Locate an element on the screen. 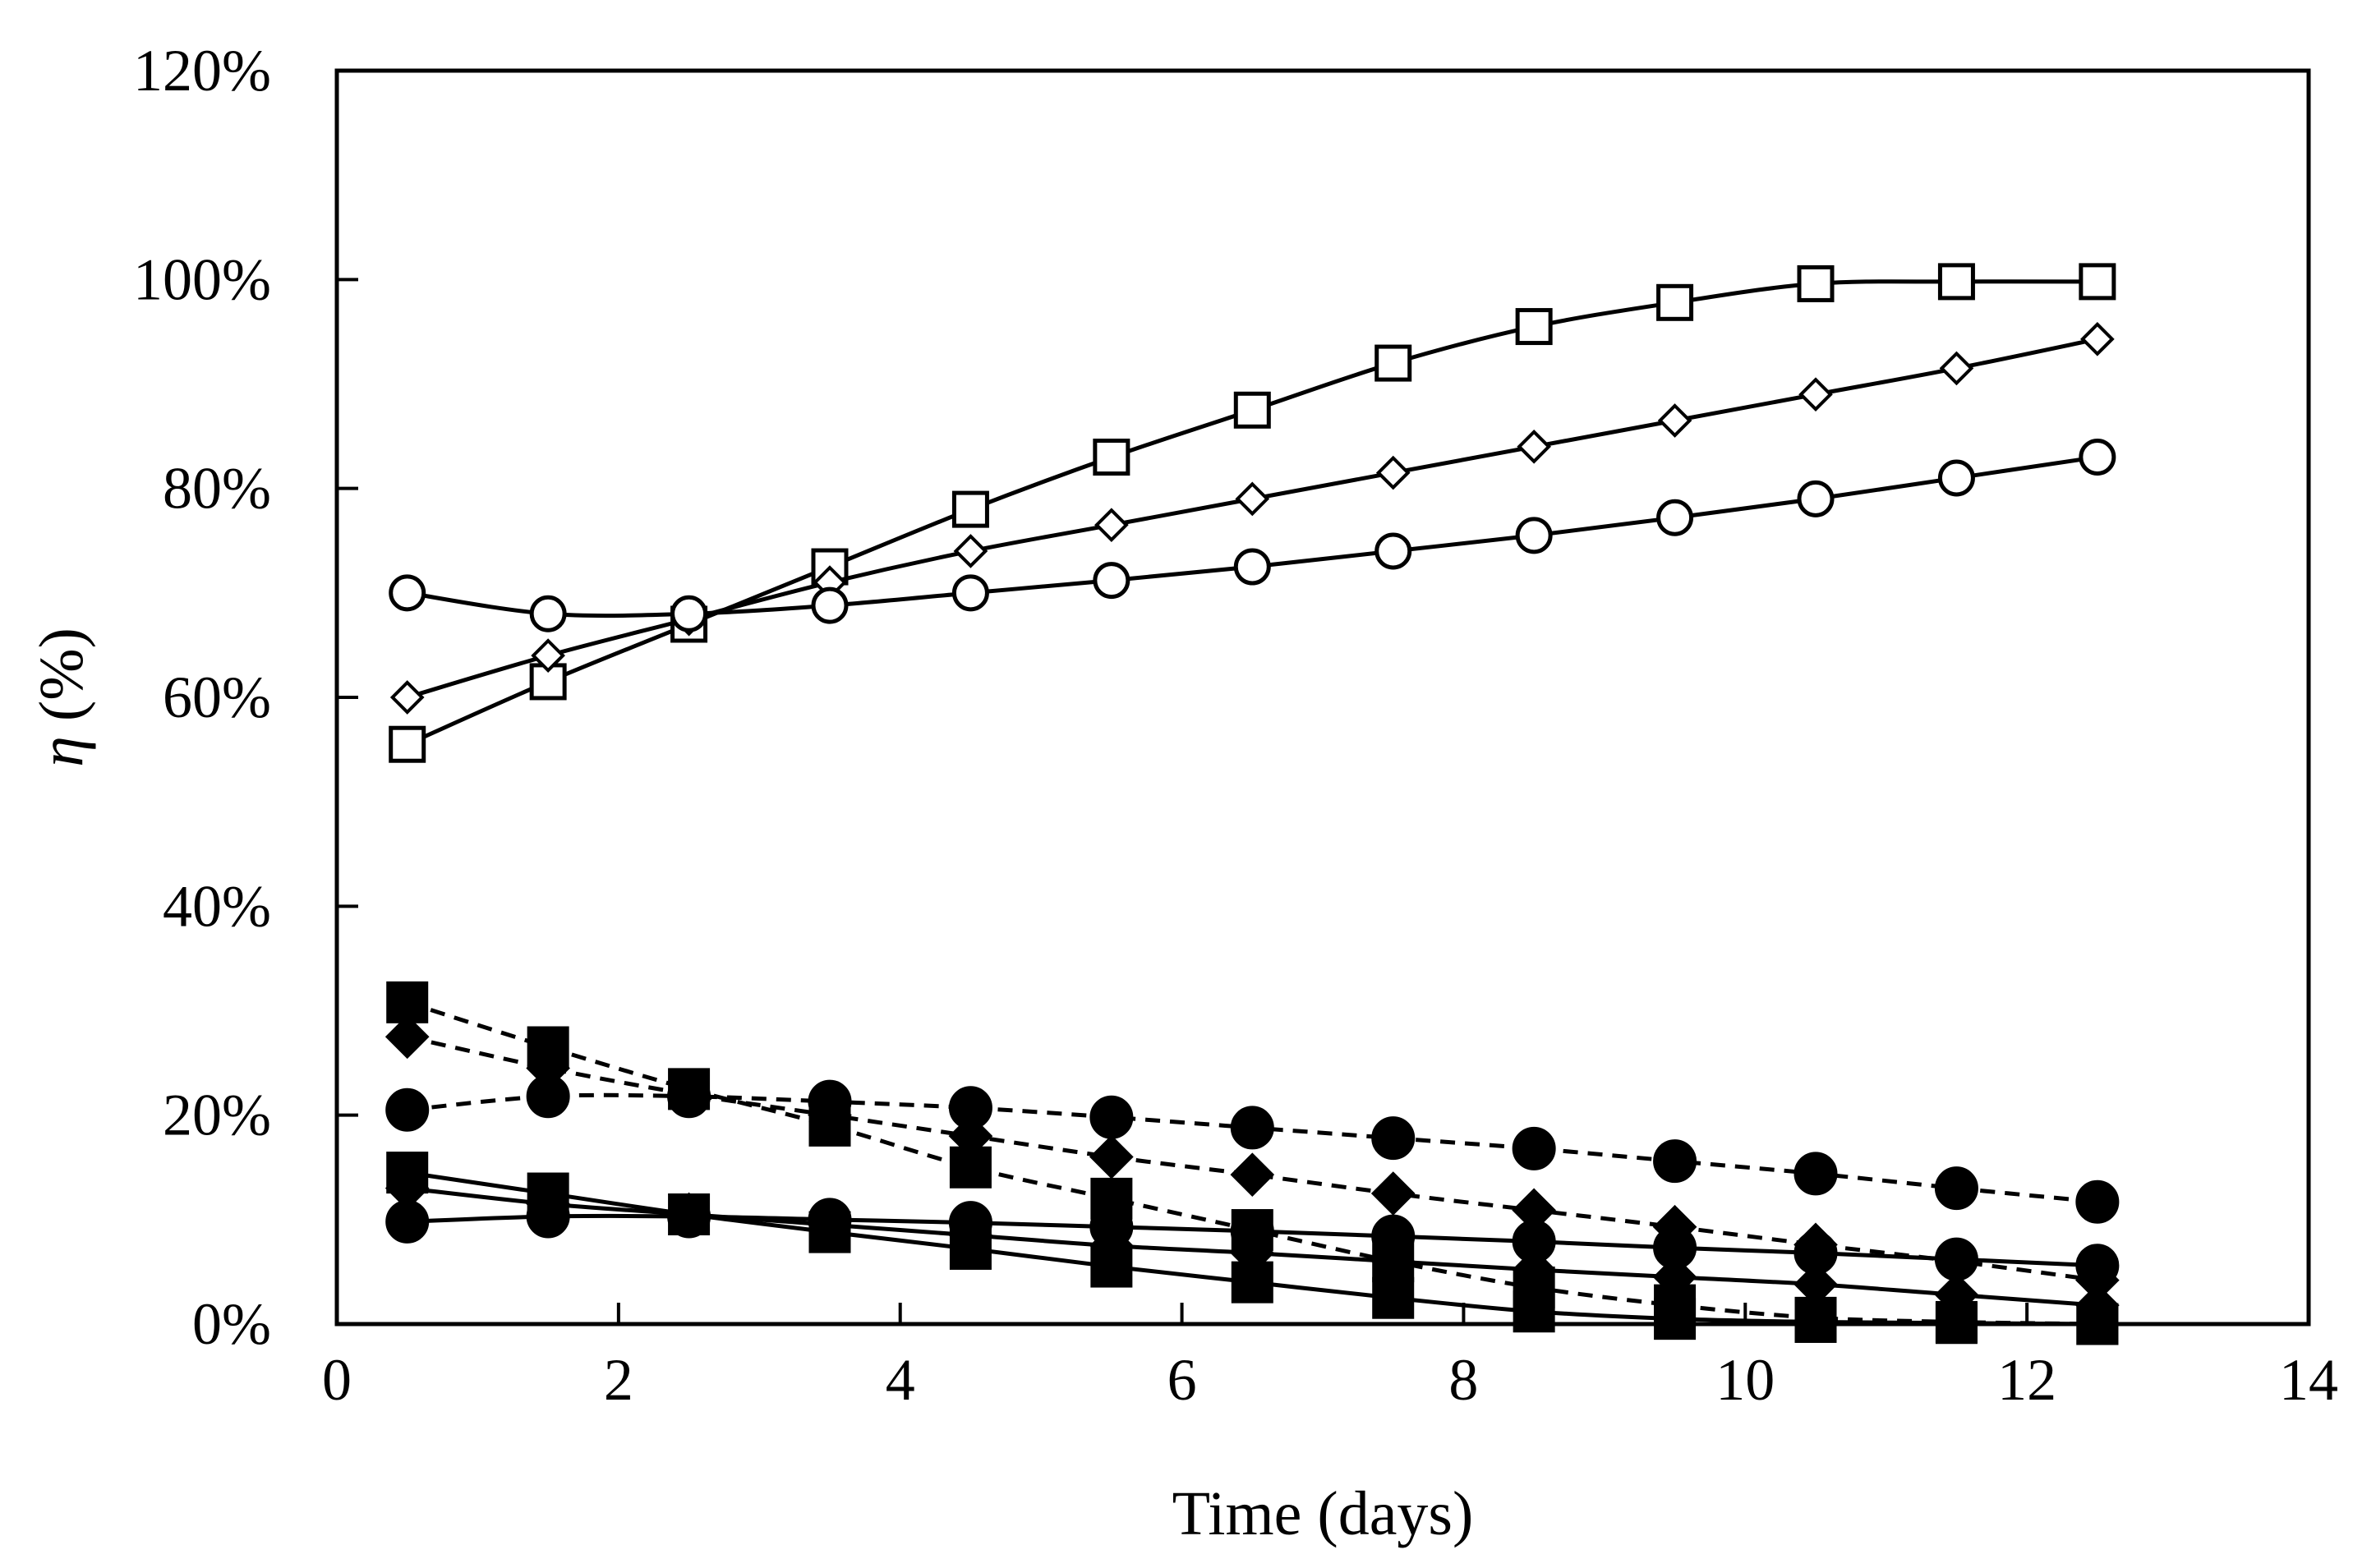  series-filled-circle-solid is located at coordinates (1252, 1241).